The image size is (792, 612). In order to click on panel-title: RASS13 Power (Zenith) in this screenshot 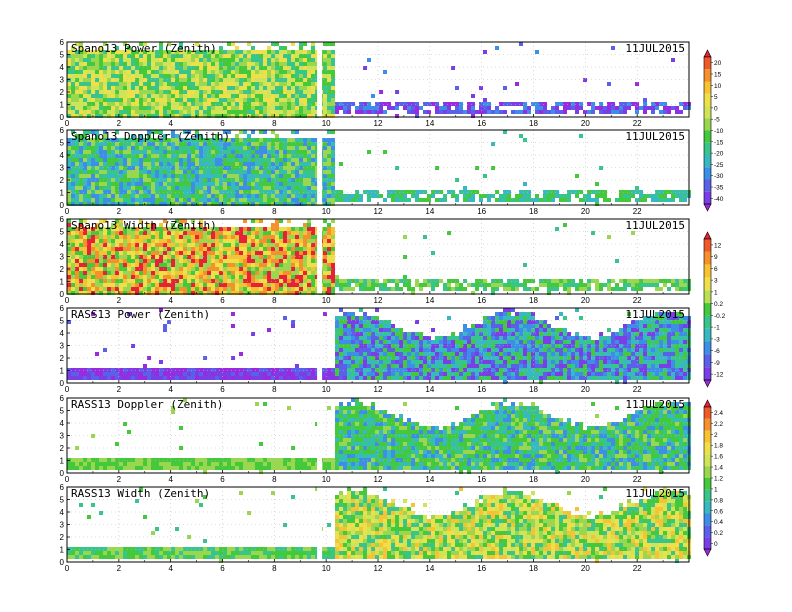, I will do `click(140, 314)`.